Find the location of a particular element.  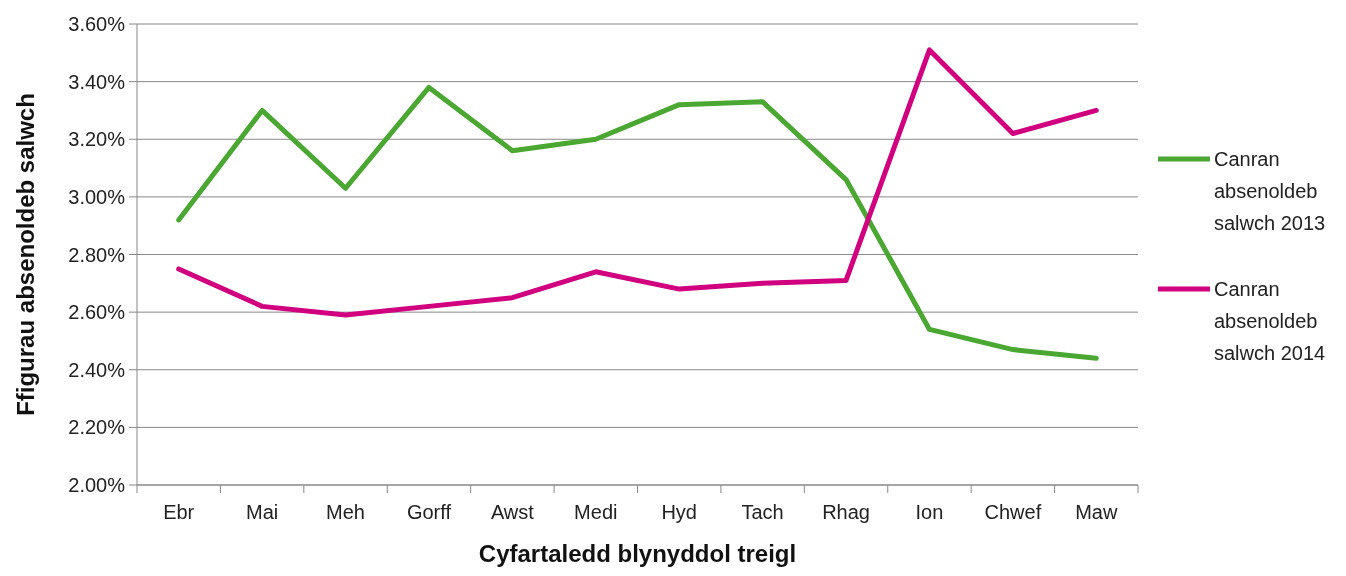

y-tick-label: 3.60% is located at coordinates (97, 24).